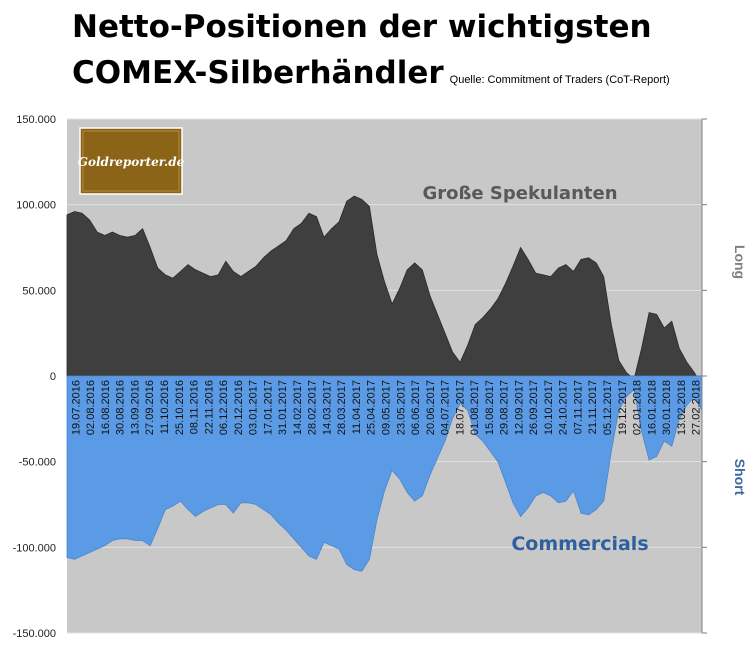  Describe the element at coordinates (697, 407) in the screenshot. I see `x-tick-label: 27.02.2018` at that location.